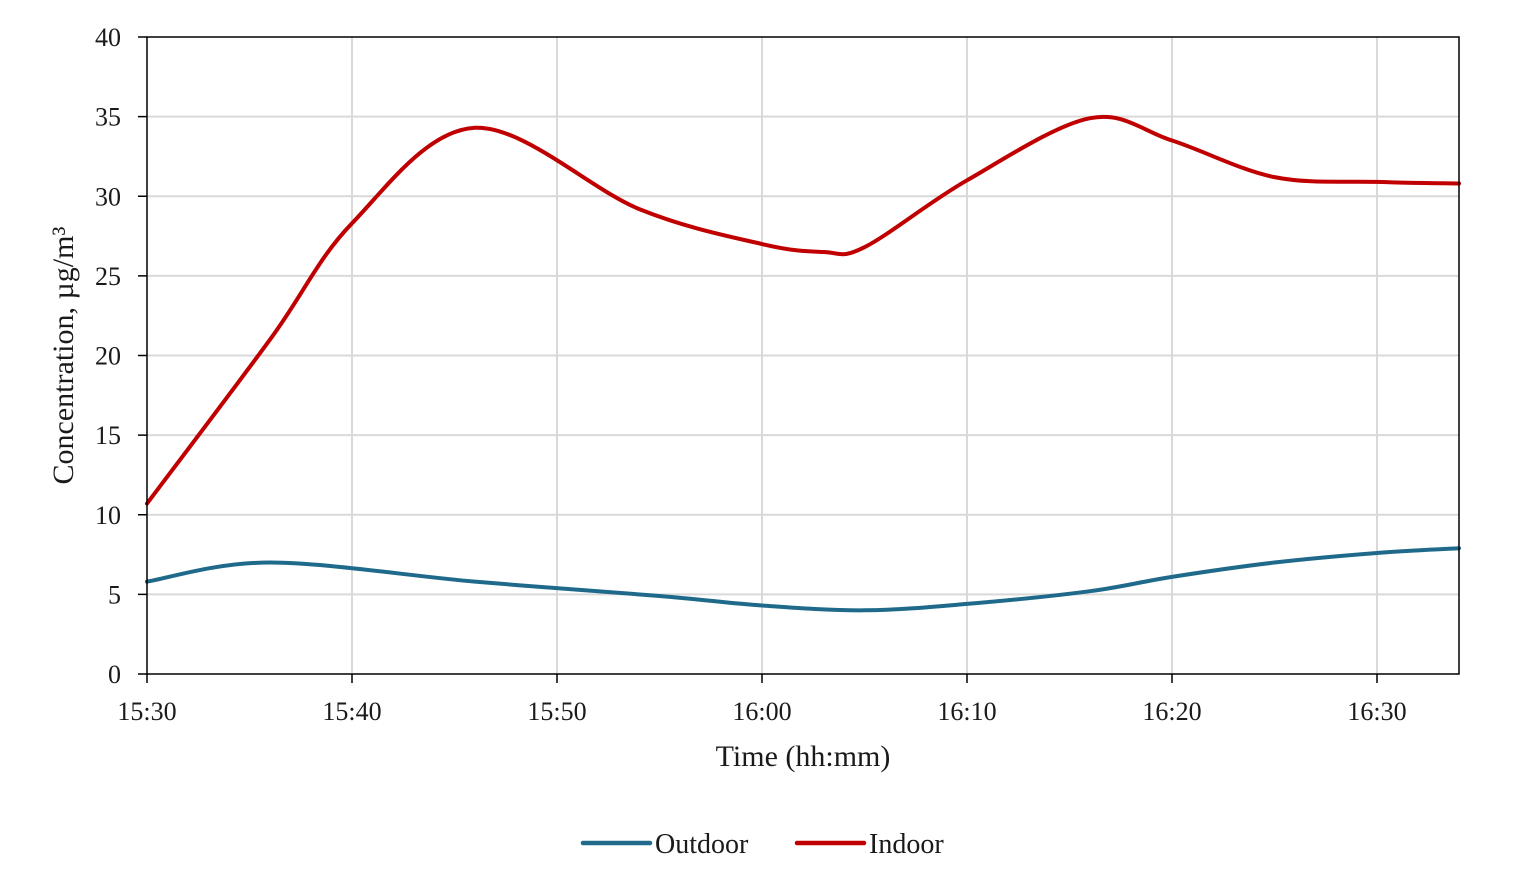  I want to click on x-tick-label: 15:50, so click(556, 711).